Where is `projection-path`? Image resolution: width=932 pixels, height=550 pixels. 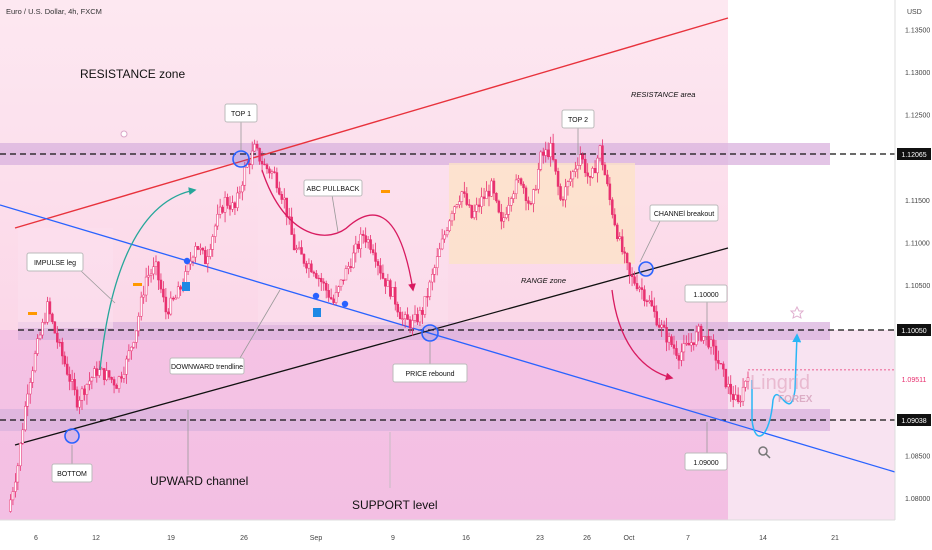
projection-path is located at coordinates (776, 385).